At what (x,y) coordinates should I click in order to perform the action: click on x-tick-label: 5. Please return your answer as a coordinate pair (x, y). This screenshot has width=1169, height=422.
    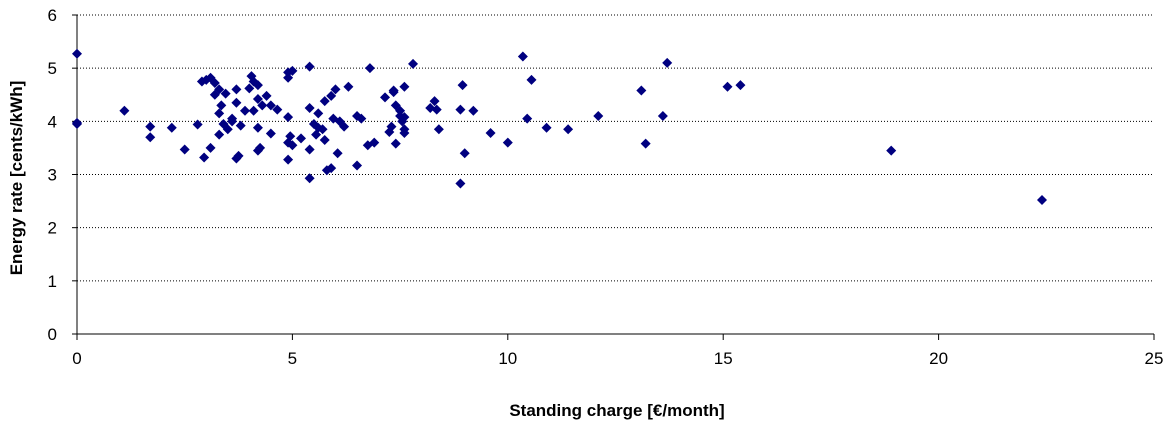
    Looking at the image, I should click on (292, 358).